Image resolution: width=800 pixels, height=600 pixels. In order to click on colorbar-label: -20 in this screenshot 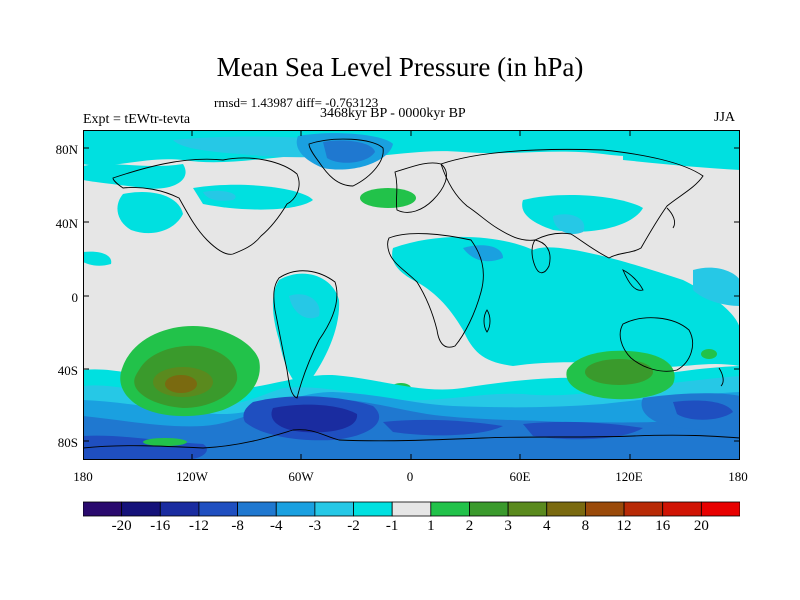, I will do `click(121, 526)`.